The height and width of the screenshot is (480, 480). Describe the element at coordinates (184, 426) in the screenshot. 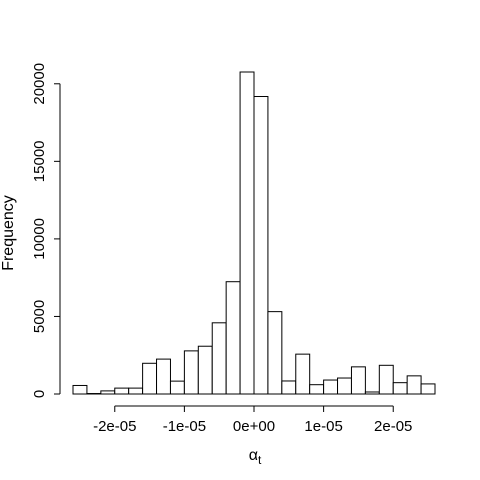

I see `x-axis-tick-label: -1e-05` at that location.